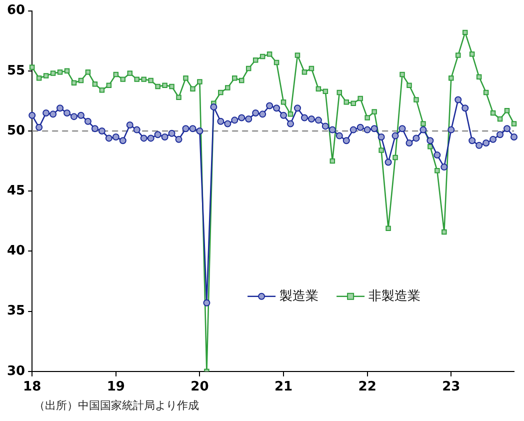 This screenshot has height=421, width=524. I want to click on x-tick-label: 22, so click(367, 387).